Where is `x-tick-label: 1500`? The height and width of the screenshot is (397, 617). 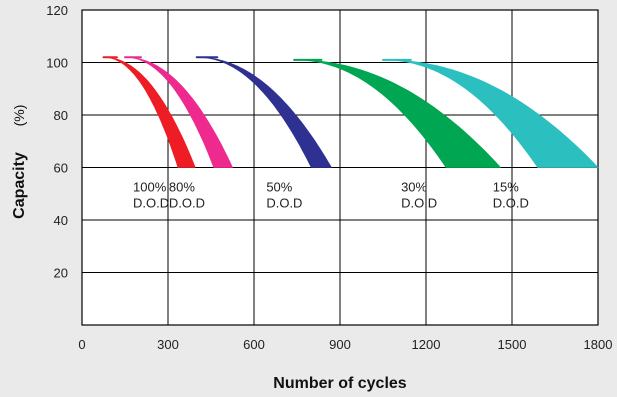 x-tick-label: 1500 is located at coordinates (512, 344).